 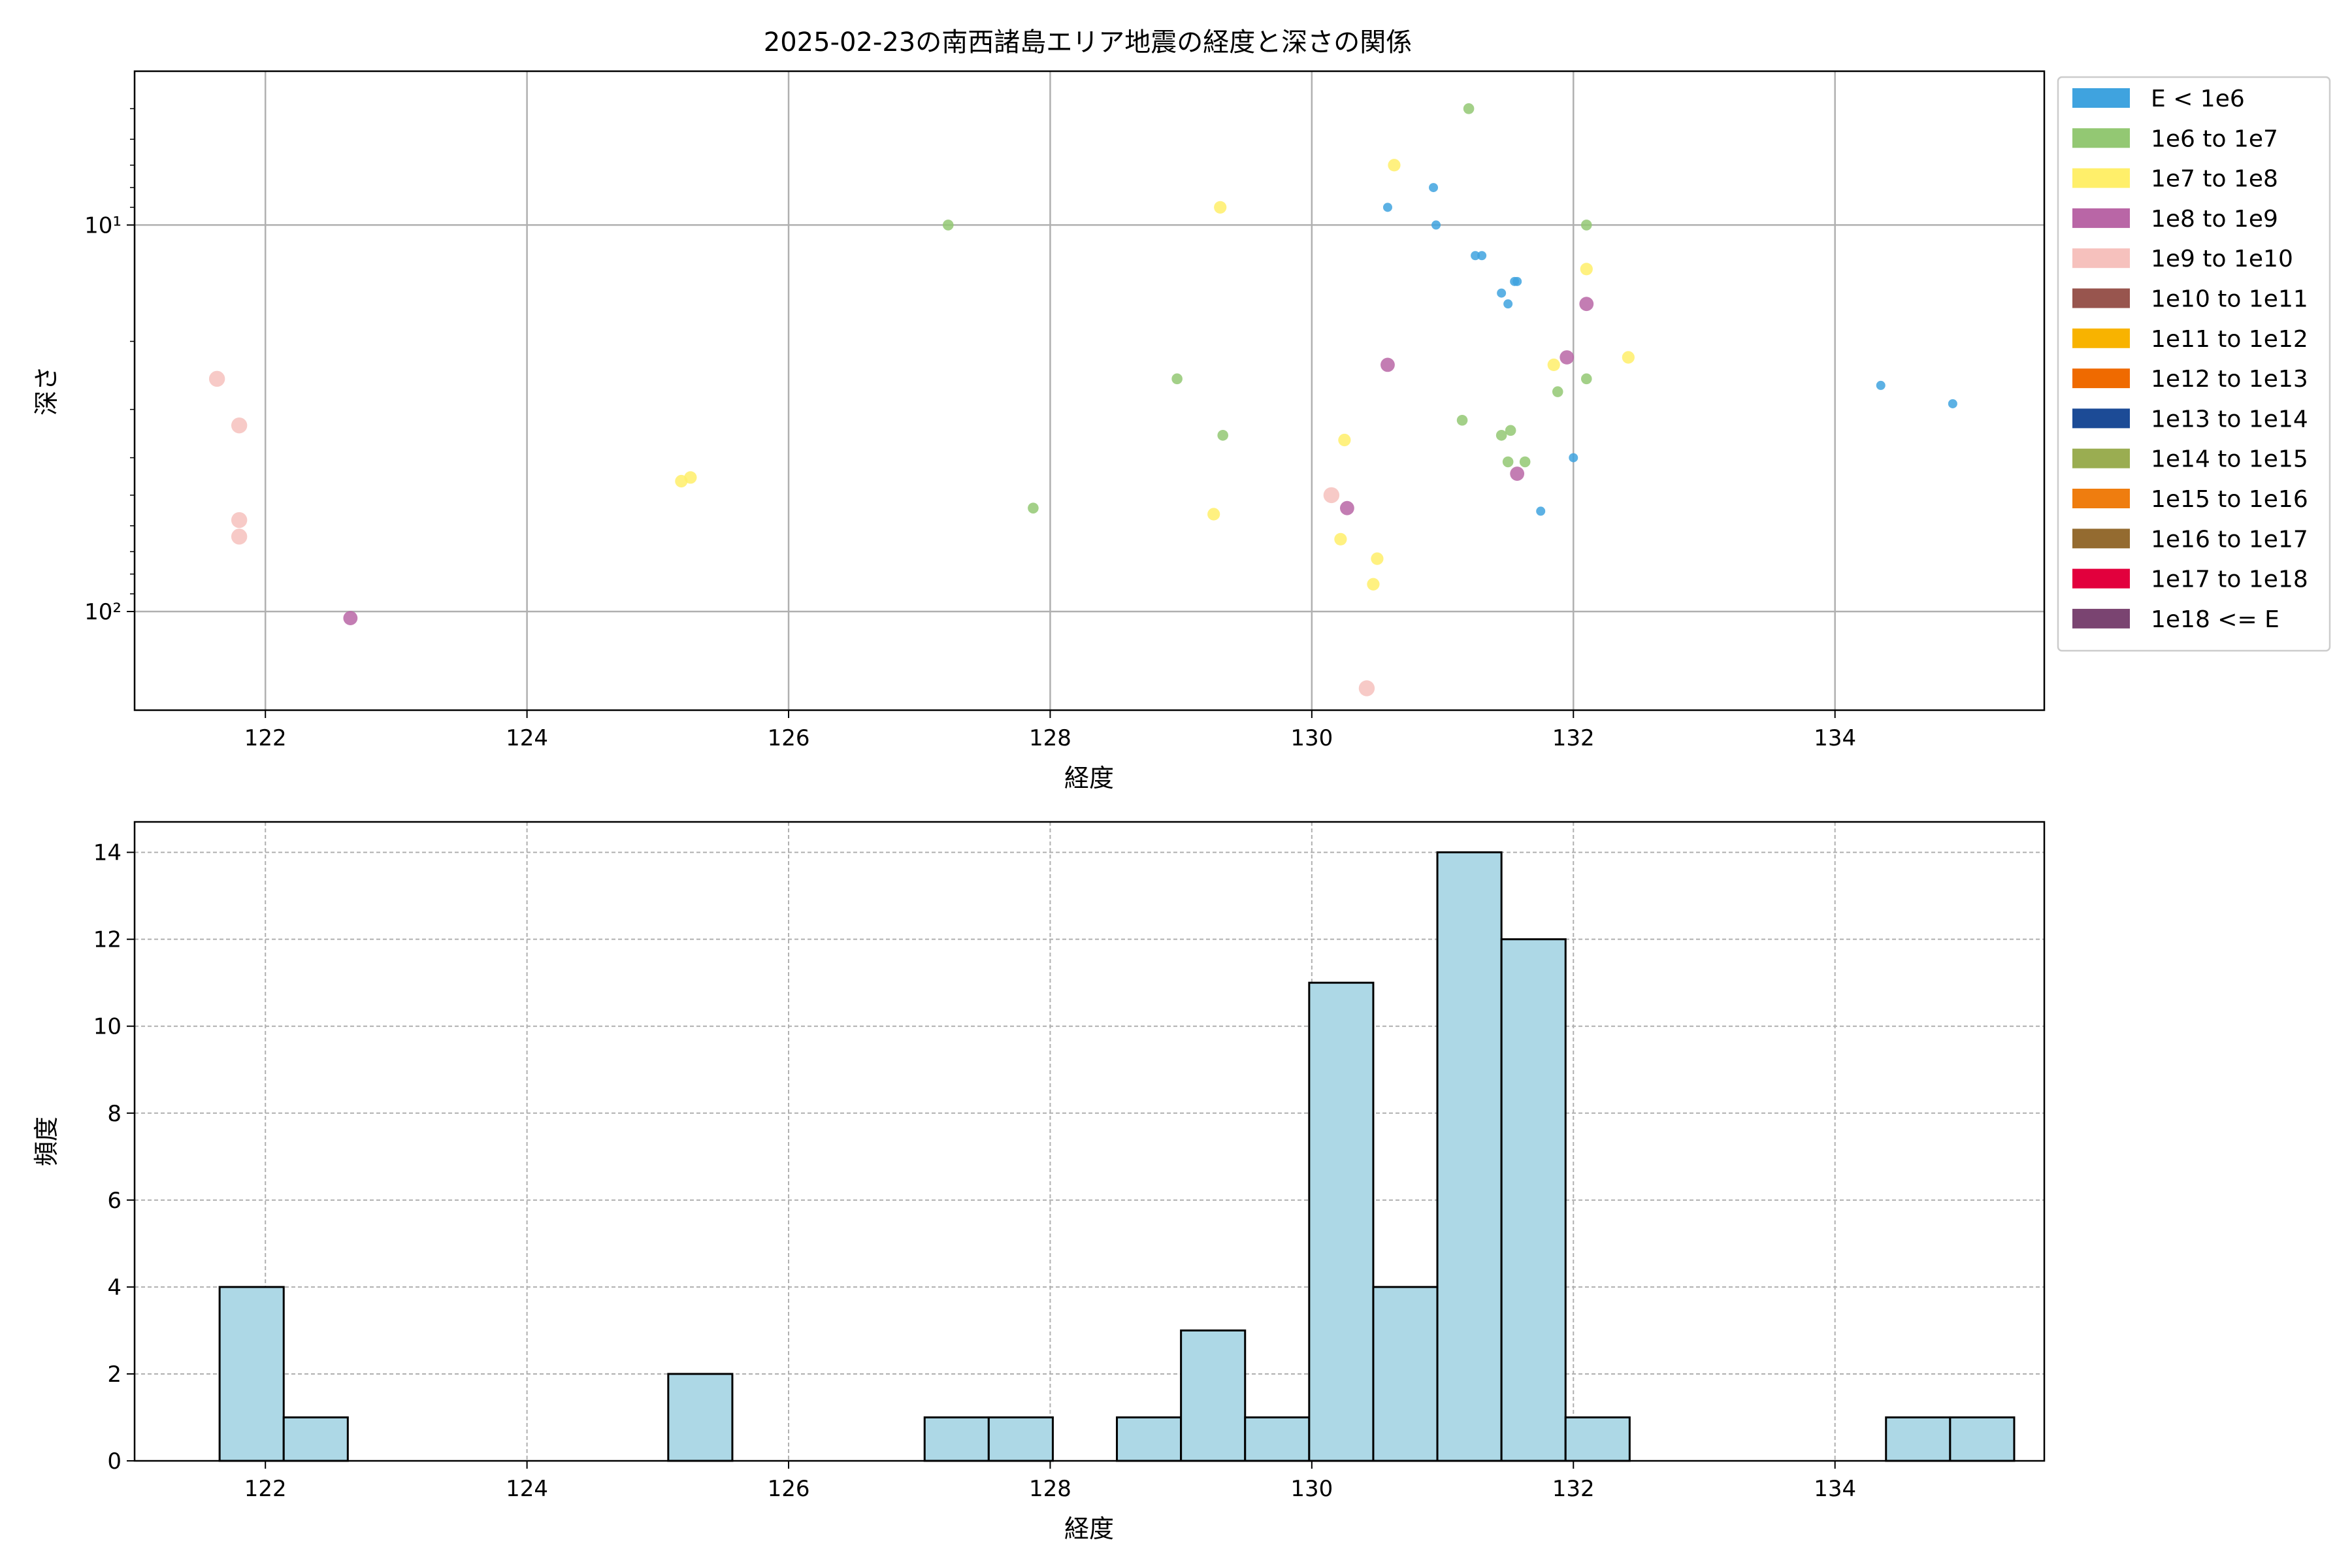 What do you see at coordinates (107, 940) in the screenshot?
I see `histogram-y-tick-label: 12` at bounding box center [107, 940].